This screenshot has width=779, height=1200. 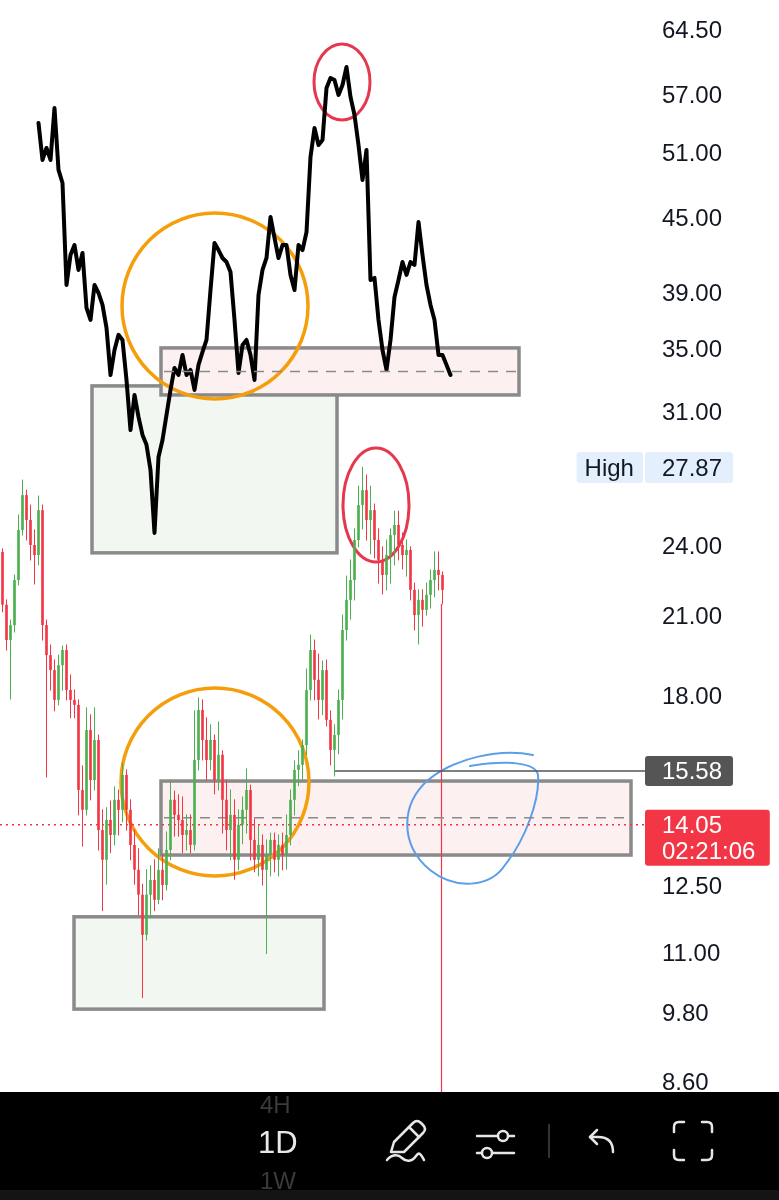 I want to click on y-tick-label: 51.00, so click(x=692, y=152).